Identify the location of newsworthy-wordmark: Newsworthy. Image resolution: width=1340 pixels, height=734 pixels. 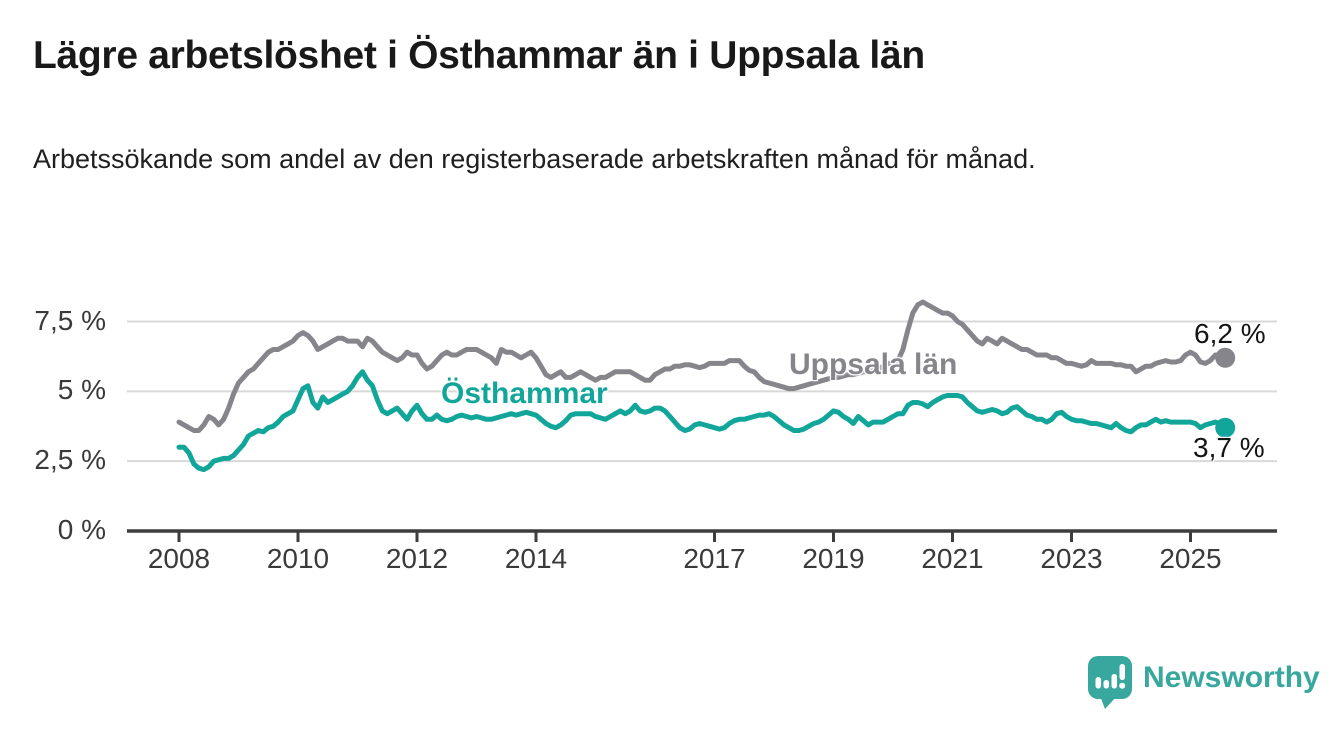
(1231, 677).